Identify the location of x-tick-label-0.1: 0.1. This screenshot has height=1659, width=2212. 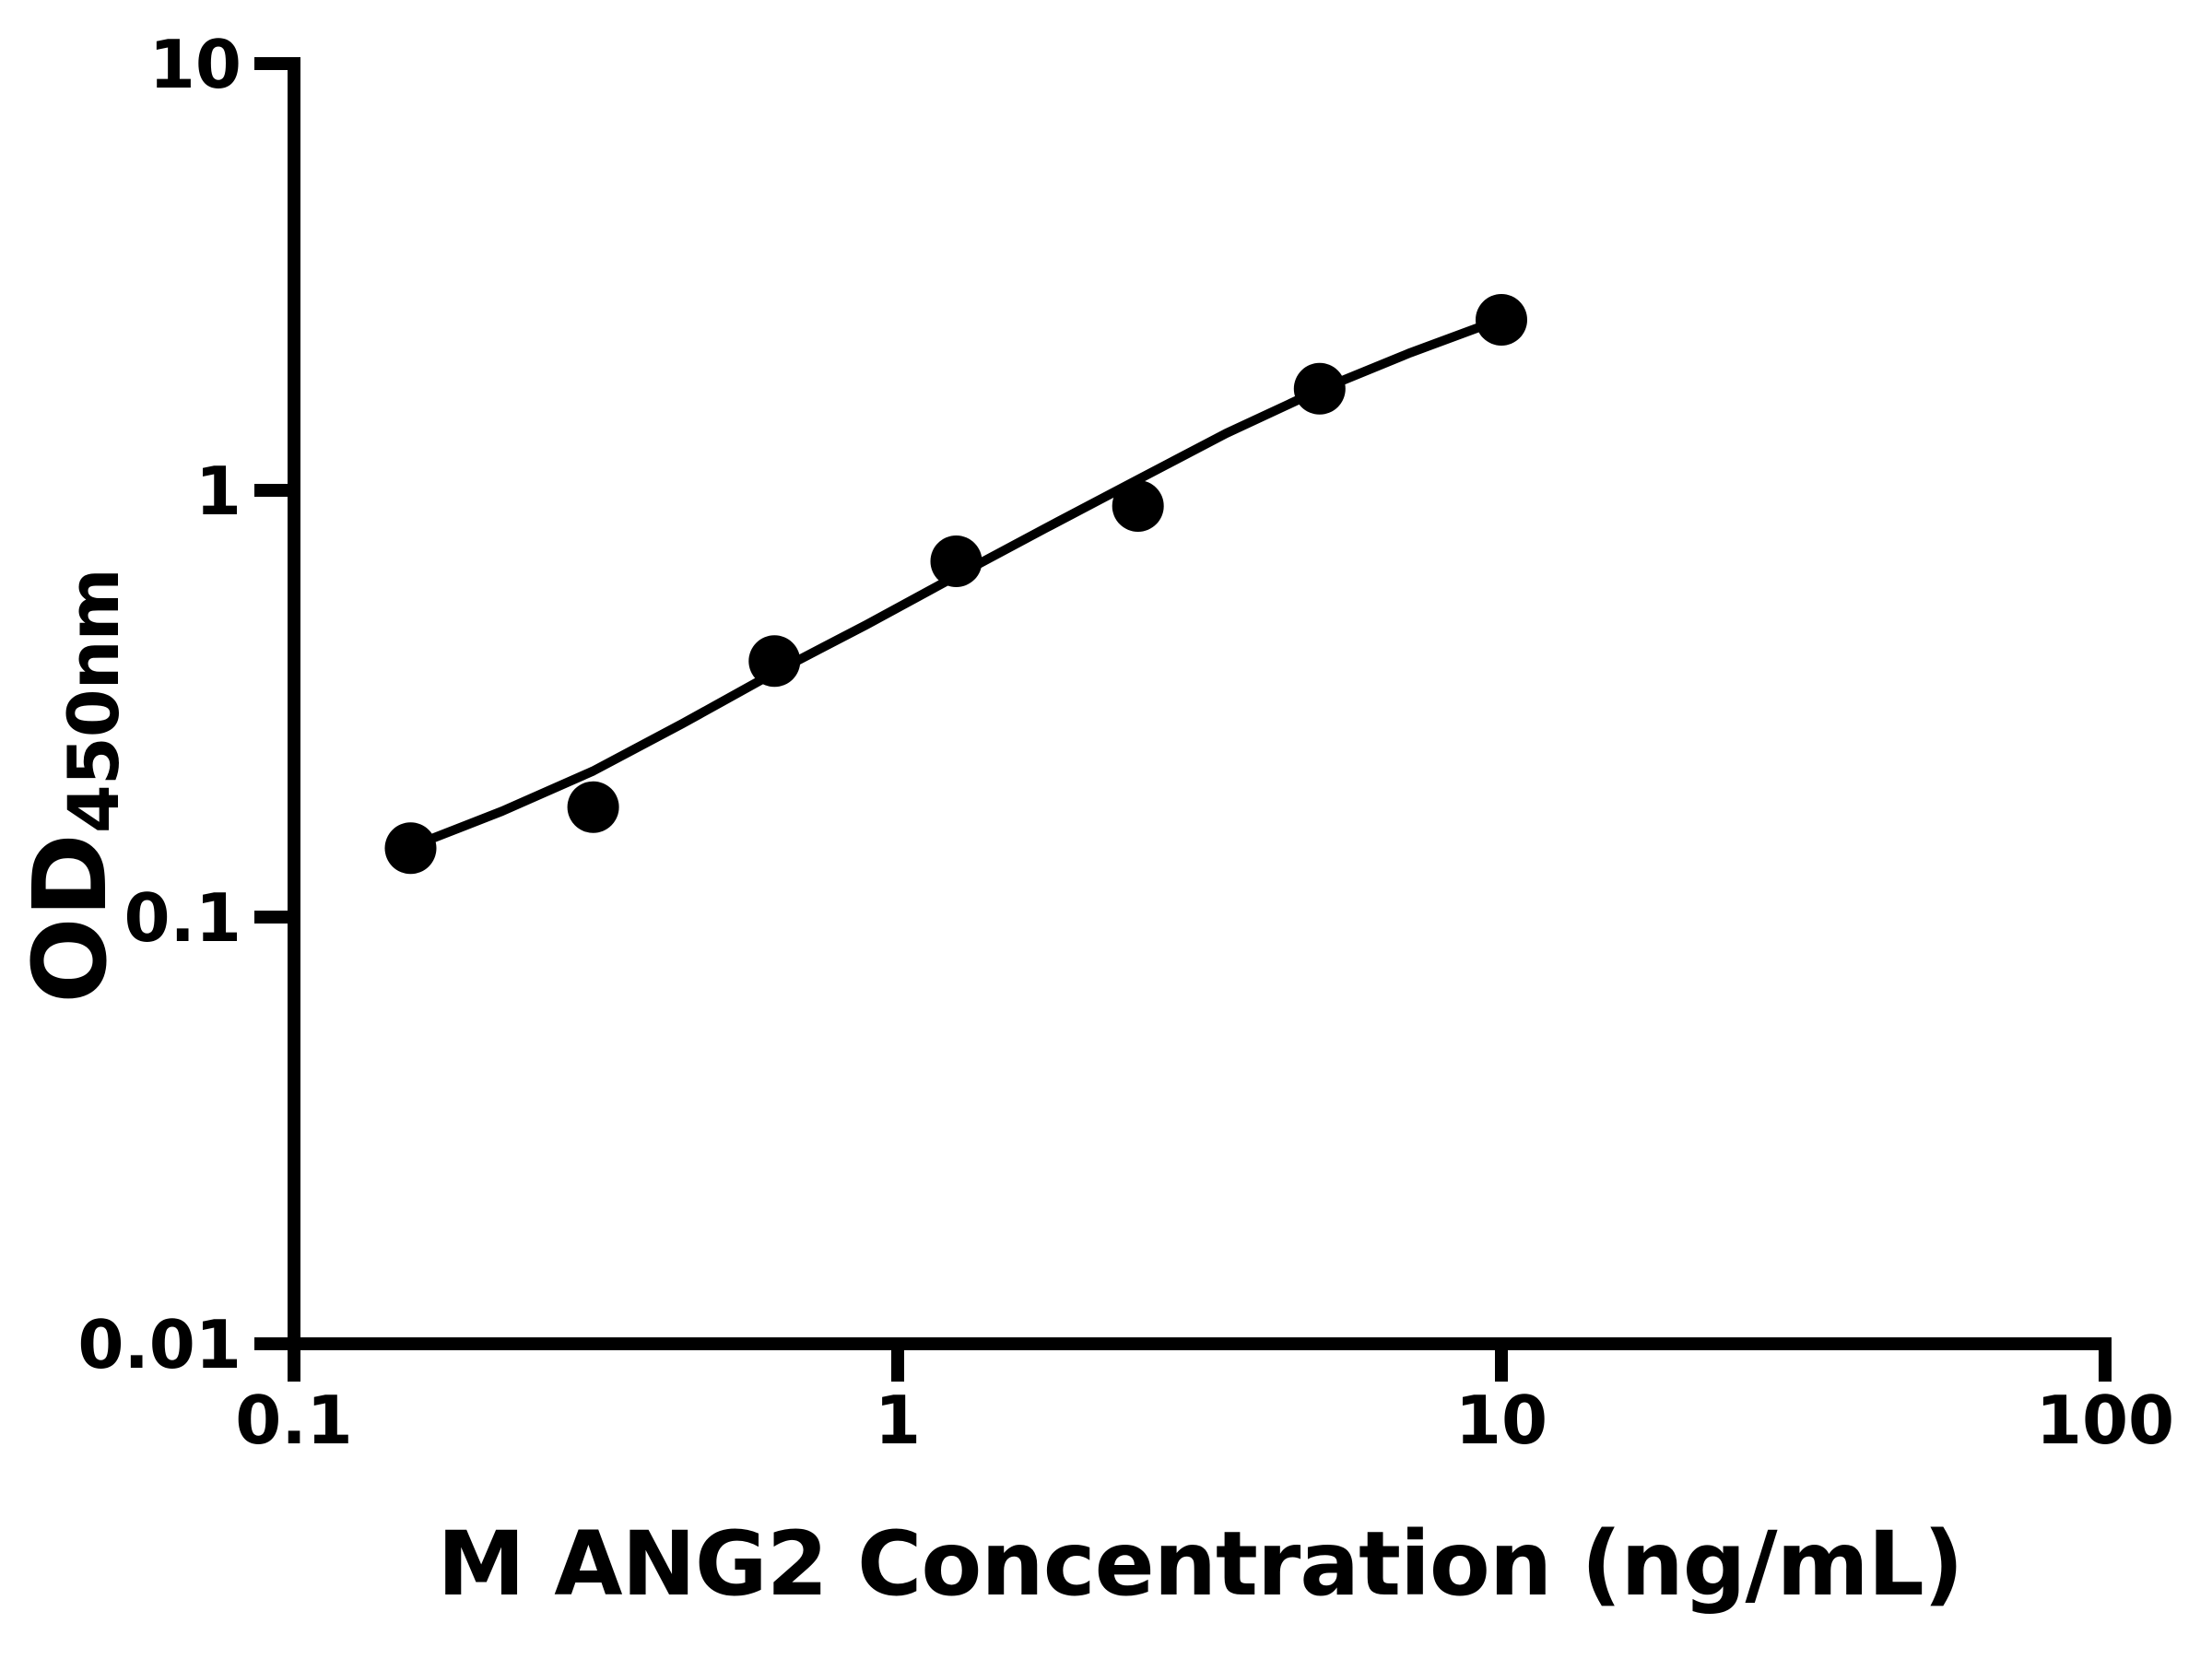
(294, 1420).